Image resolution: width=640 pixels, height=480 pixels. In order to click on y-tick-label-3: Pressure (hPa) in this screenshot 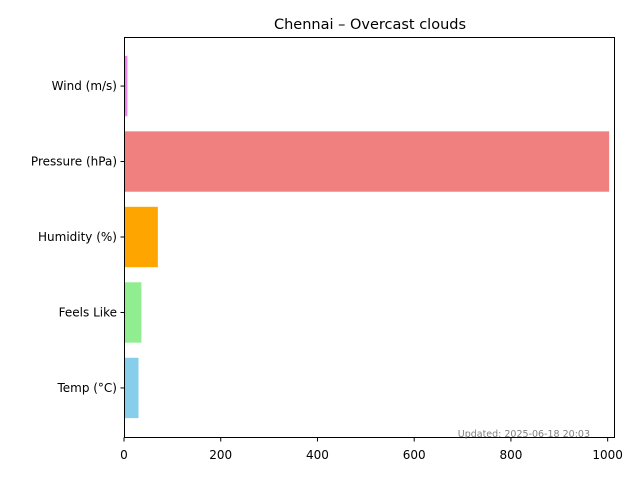, I will do `click(74, 162)`.